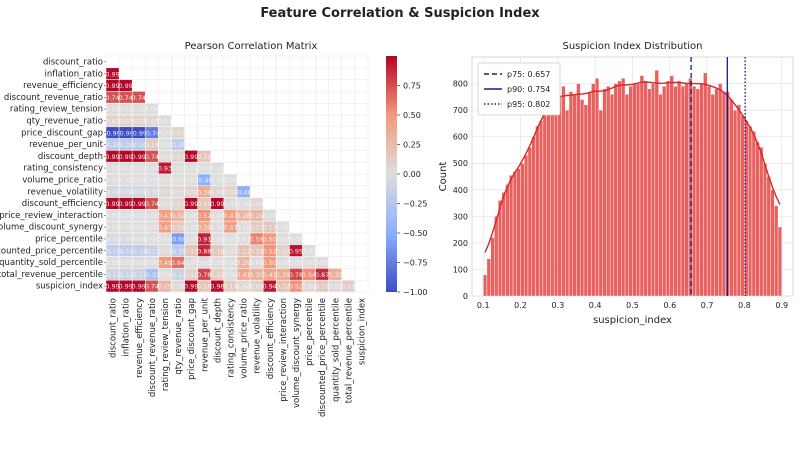  I want to click on heatmap-cell-value: 0.87, so click(322, 275).